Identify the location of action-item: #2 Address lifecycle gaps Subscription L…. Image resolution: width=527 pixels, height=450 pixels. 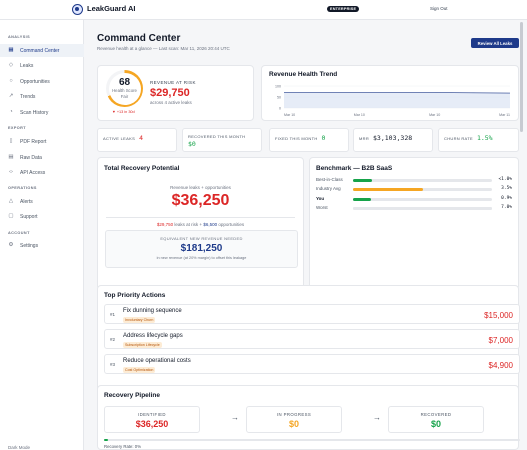
(312, 339).